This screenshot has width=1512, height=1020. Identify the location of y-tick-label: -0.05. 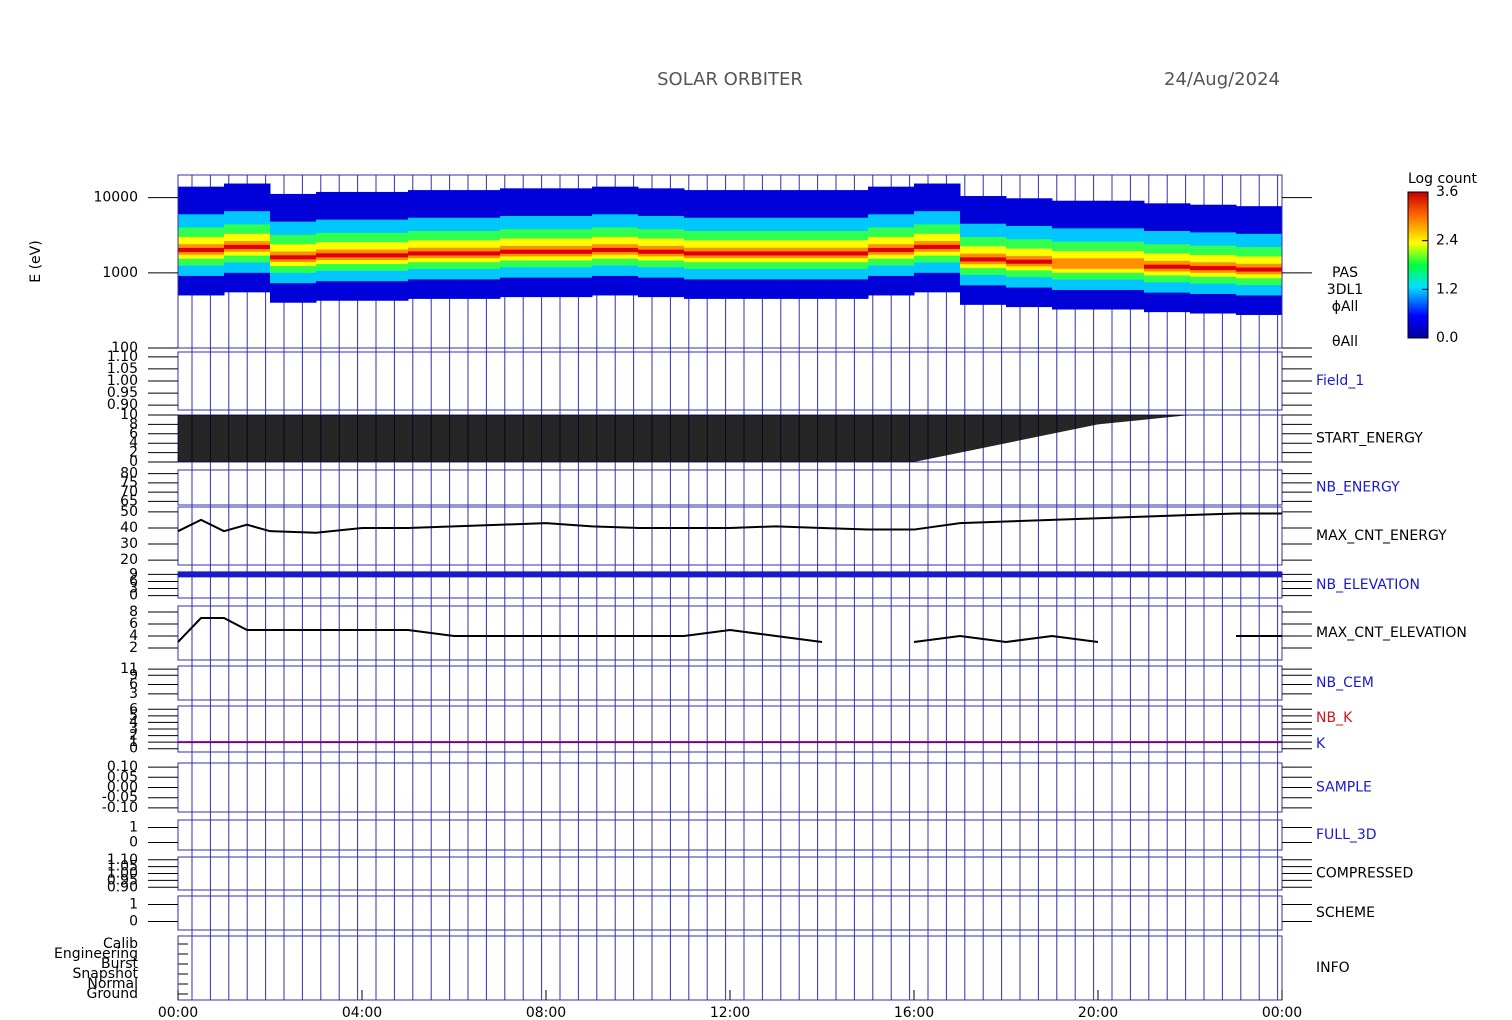
(120, 798).